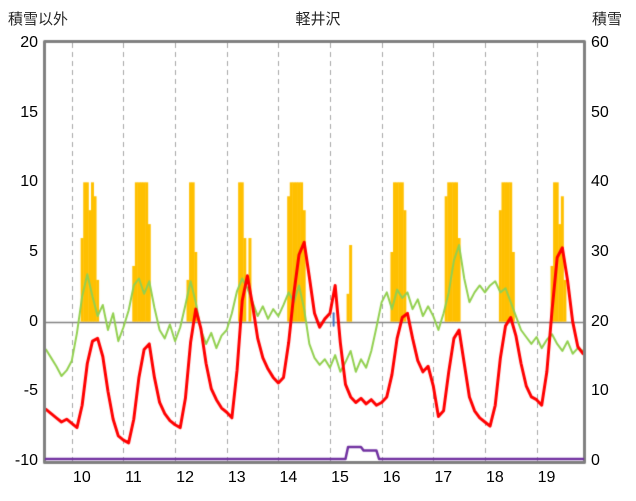  What do you see at coordinates (391, 477) in the screenshot?
I see `x-axis-tick: 16` at bounding box center [391, 477].